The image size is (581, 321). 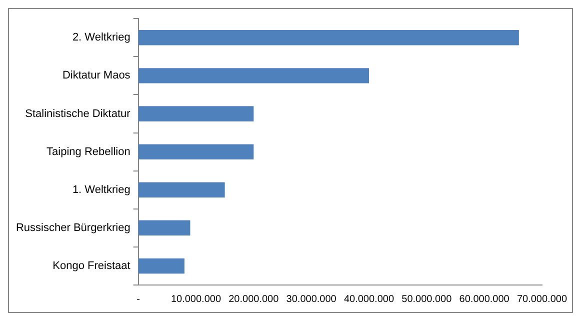 I want to click on x-tick-label: -, so click(x=138, y=299).